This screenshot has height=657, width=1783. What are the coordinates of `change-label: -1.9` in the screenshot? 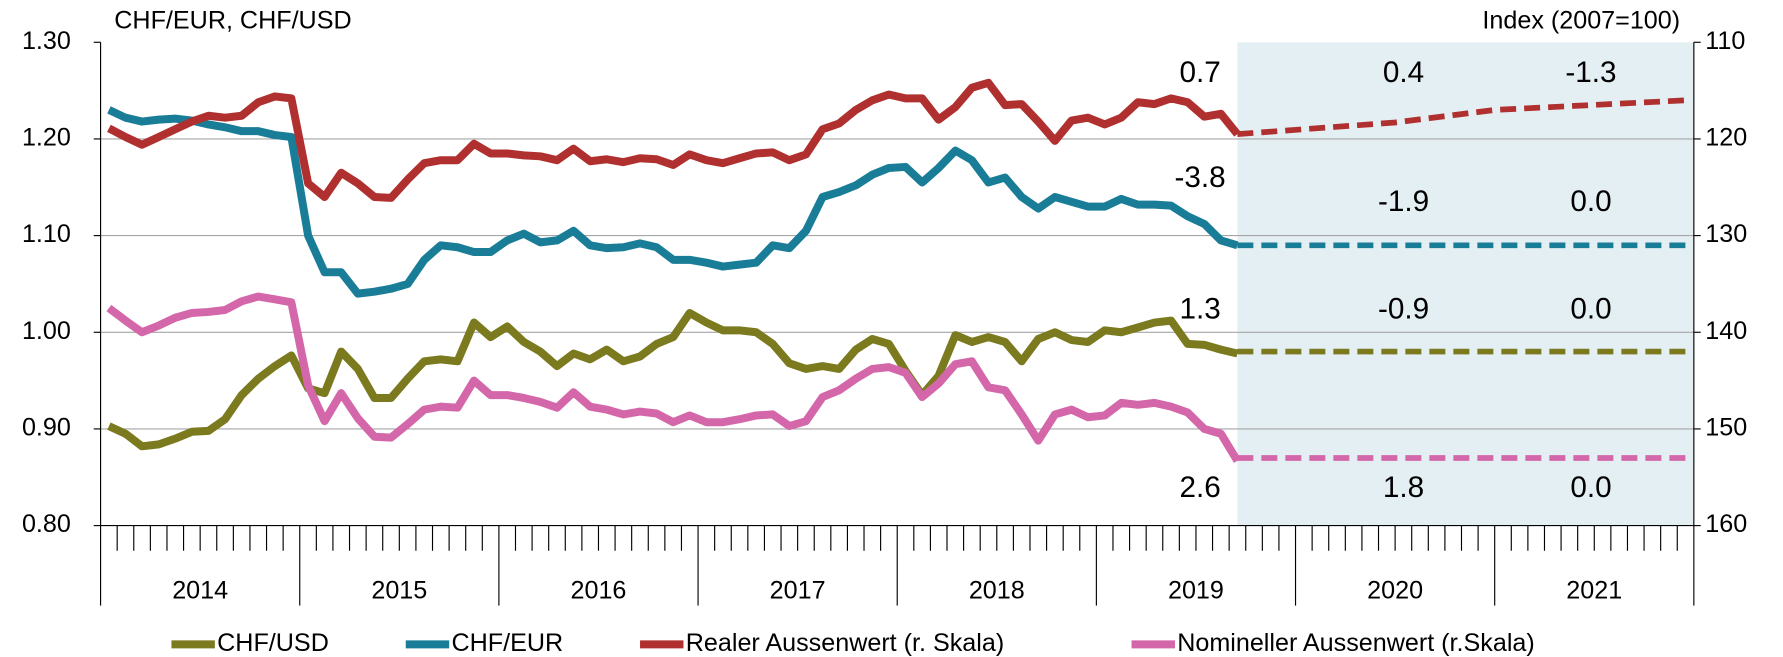 It's located at (1403, 201).